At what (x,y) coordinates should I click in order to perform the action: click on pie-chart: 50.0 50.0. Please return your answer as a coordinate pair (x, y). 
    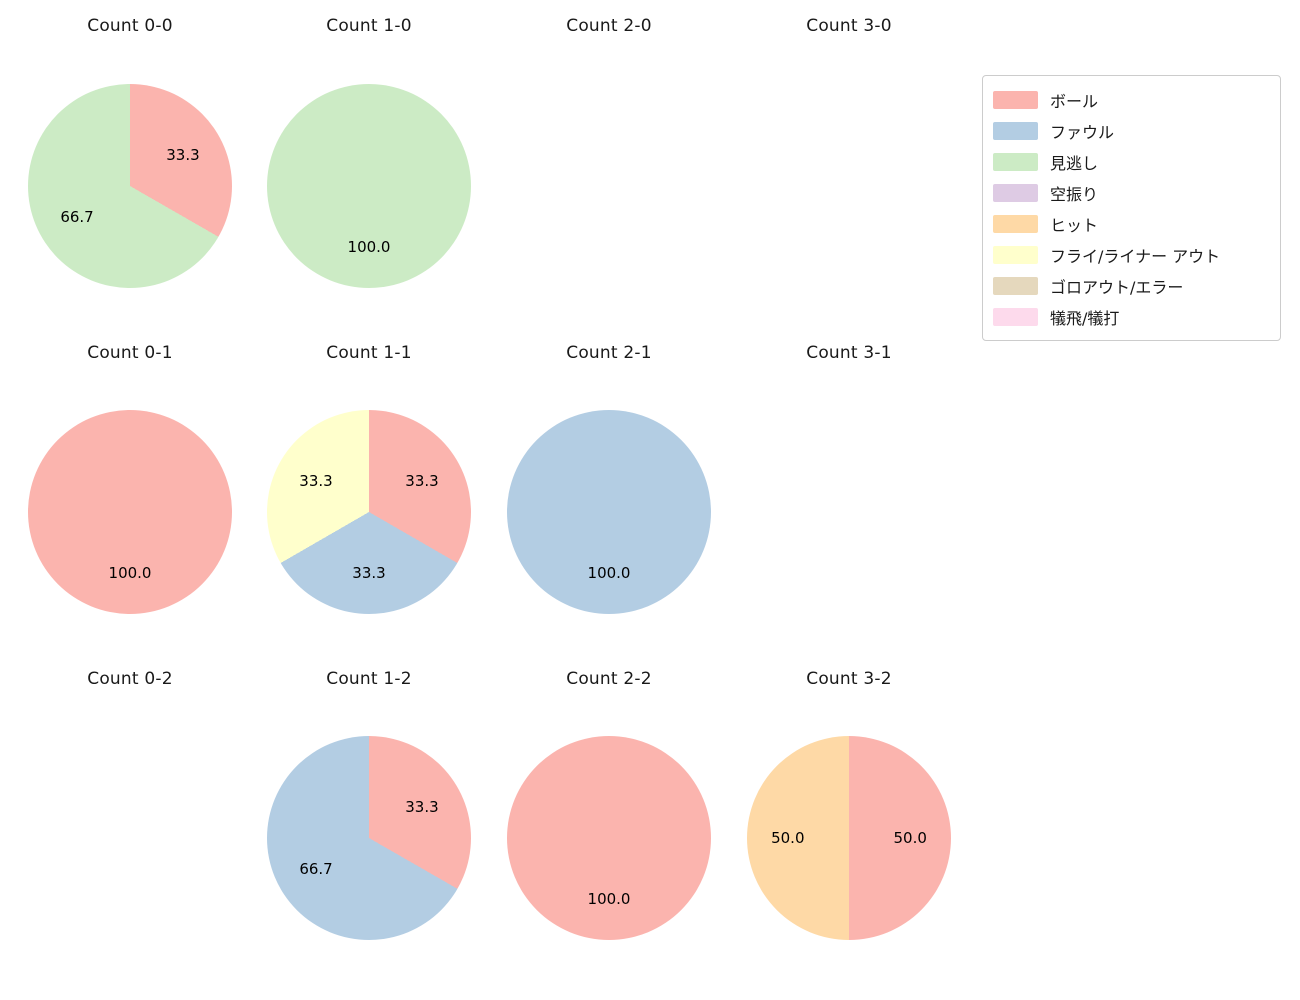
    Looking at the image, I should click on (849, 838).